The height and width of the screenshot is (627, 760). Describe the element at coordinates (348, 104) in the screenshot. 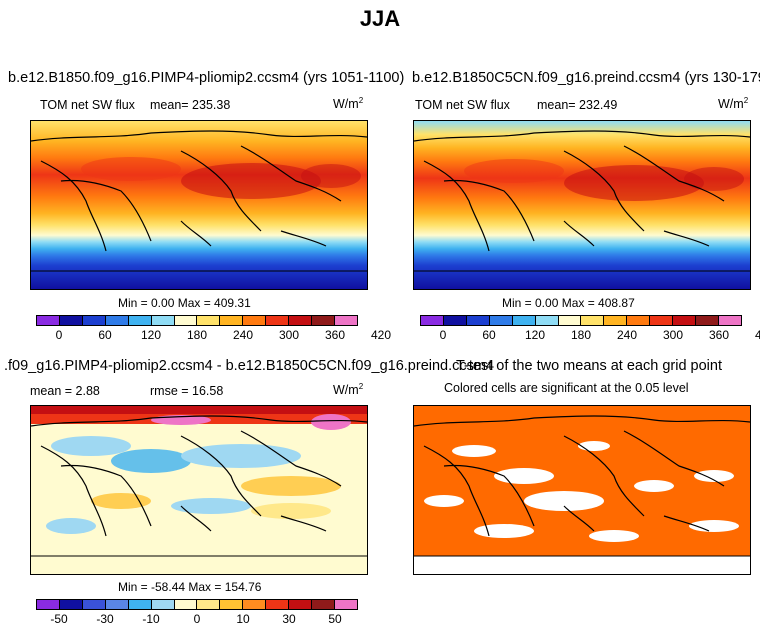

I see `panel-a-units: W/m2` at that location.